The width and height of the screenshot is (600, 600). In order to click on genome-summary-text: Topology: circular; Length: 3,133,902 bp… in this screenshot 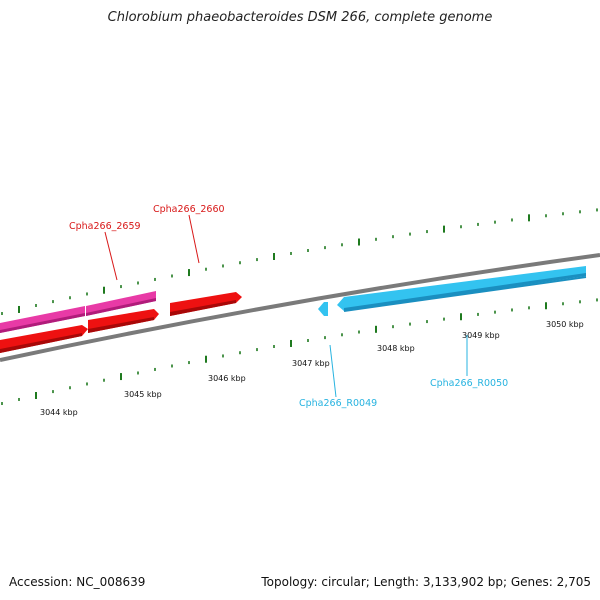, I will do `click(426, 582)`.